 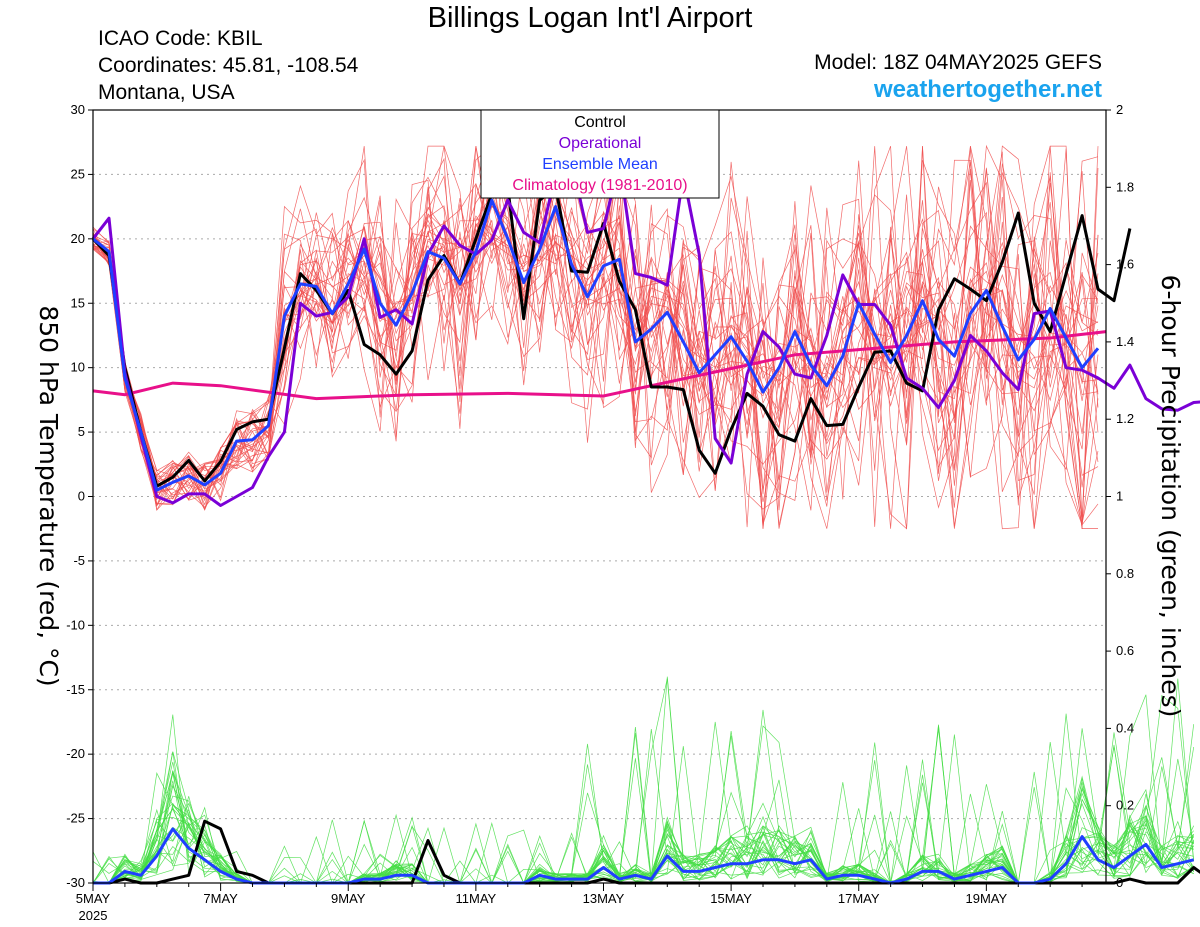 I want to click on legend-box, so click(x=600, y=154).